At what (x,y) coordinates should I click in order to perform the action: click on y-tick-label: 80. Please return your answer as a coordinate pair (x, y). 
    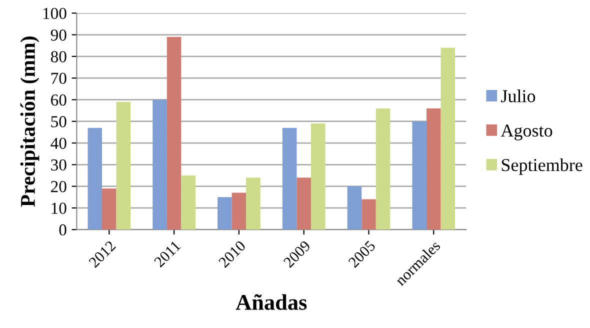
    Looking at the image, I should click on (58, 56).